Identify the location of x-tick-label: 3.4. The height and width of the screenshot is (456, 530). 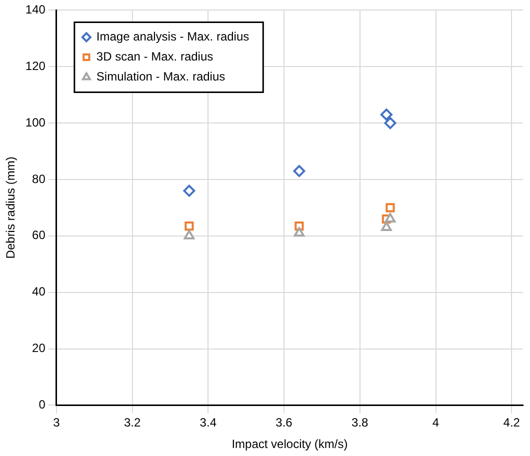
(208, 423).